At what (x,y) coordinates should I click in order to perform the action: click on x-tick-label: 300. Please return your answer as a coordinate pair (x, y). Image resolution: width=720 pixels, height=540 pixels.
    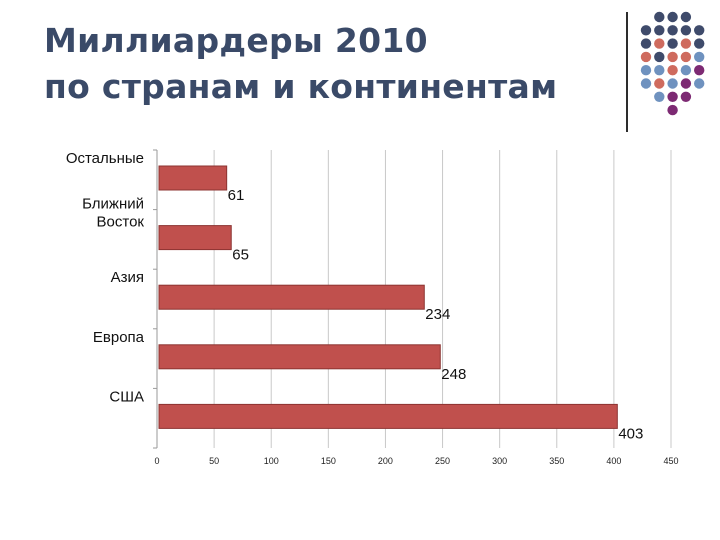
    Looking at the image, I should click on (499, 461).